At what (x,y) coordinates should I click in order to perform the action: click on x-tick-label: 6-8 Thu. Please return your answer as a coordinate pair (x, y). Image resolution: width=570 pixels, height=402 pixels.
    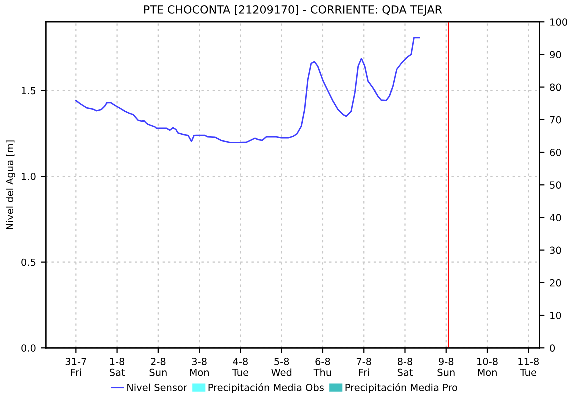
    Looking at the image, I should click on (323, 367).